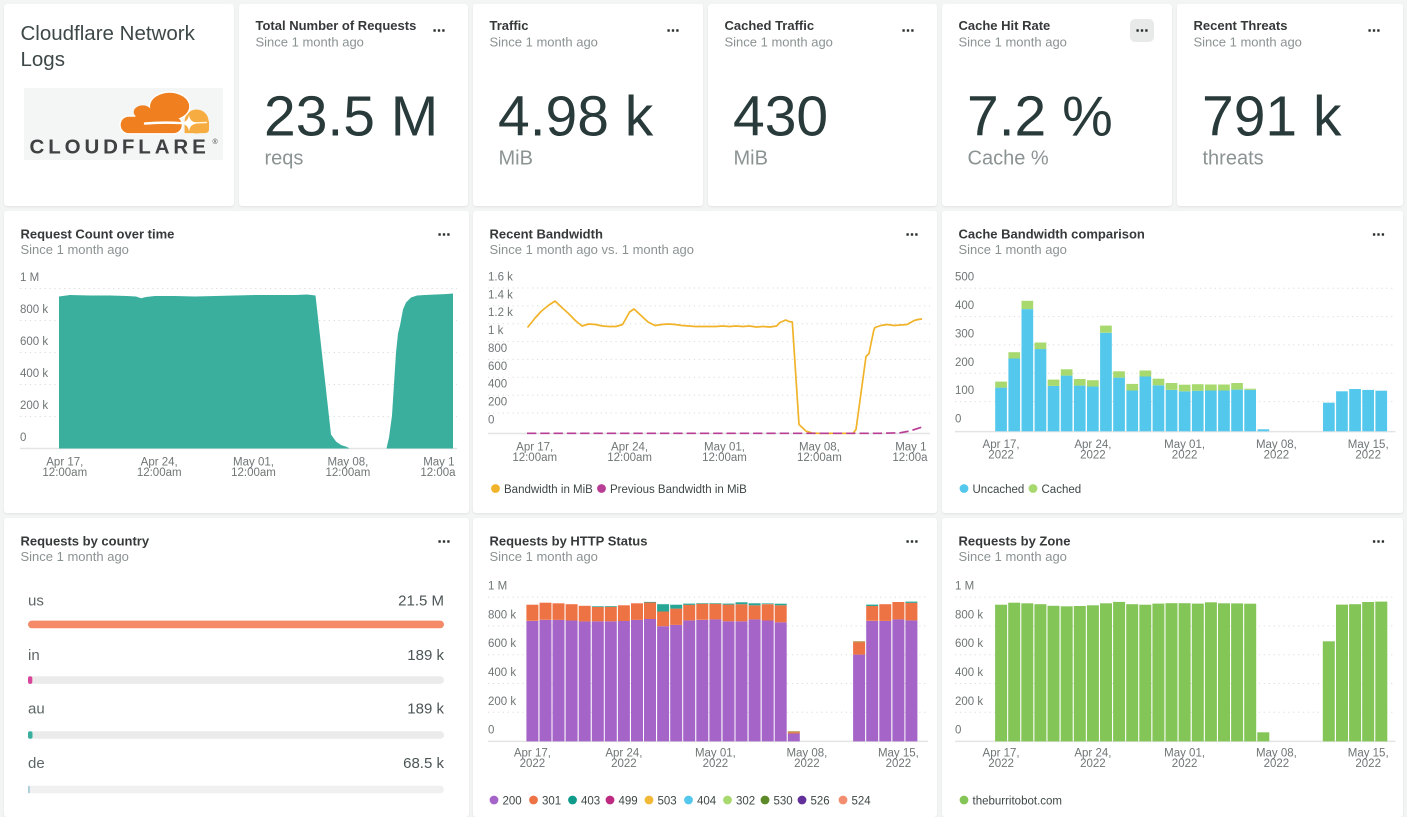  Describe the element at coordinates (98, 233) in the screenshot. I see `svg-text: Request Count over time` at that location.